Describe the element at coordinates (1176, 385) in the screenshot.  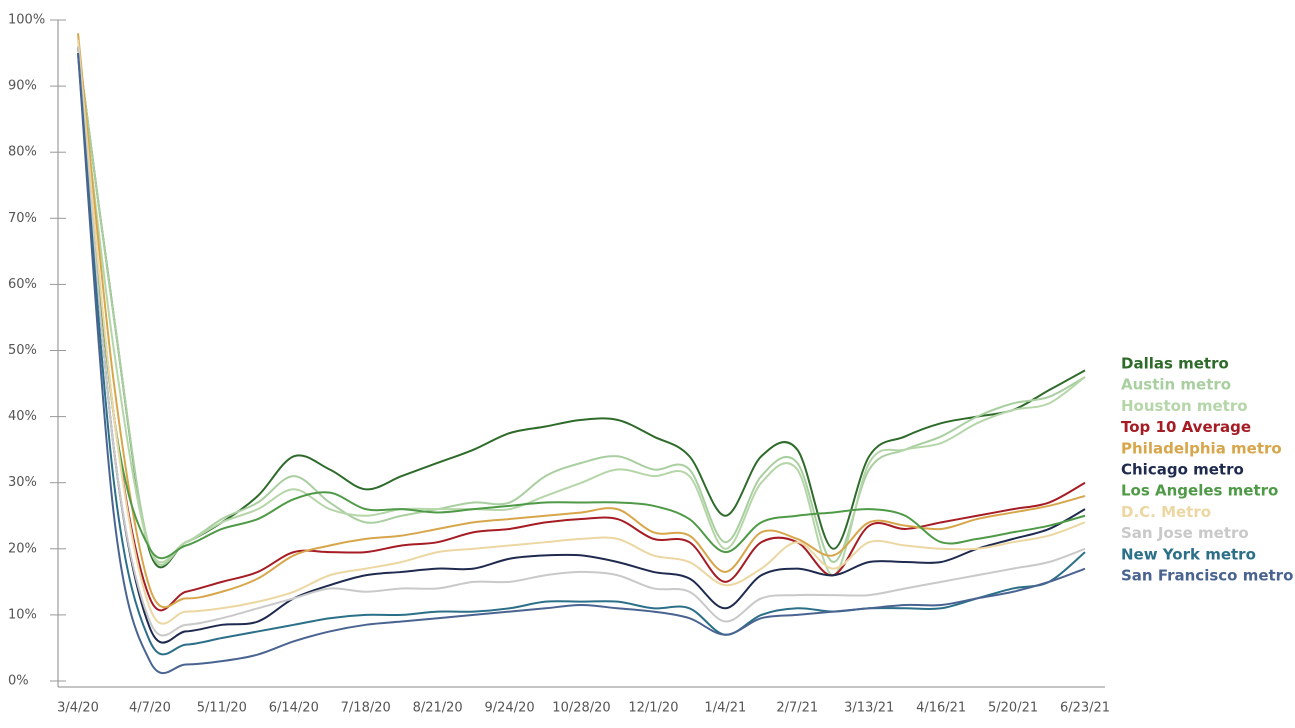
I see `legend-entry: Austin metro` at that location.